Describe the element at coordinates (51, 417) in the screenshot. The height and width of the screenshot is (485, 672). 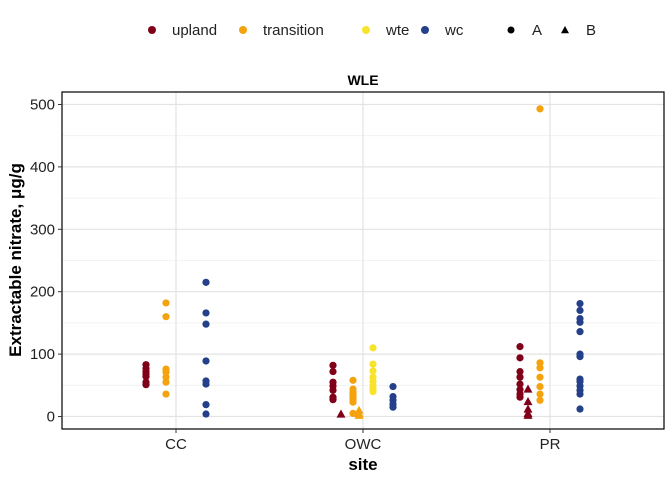
I see `y-tick-label: 0` at that location.